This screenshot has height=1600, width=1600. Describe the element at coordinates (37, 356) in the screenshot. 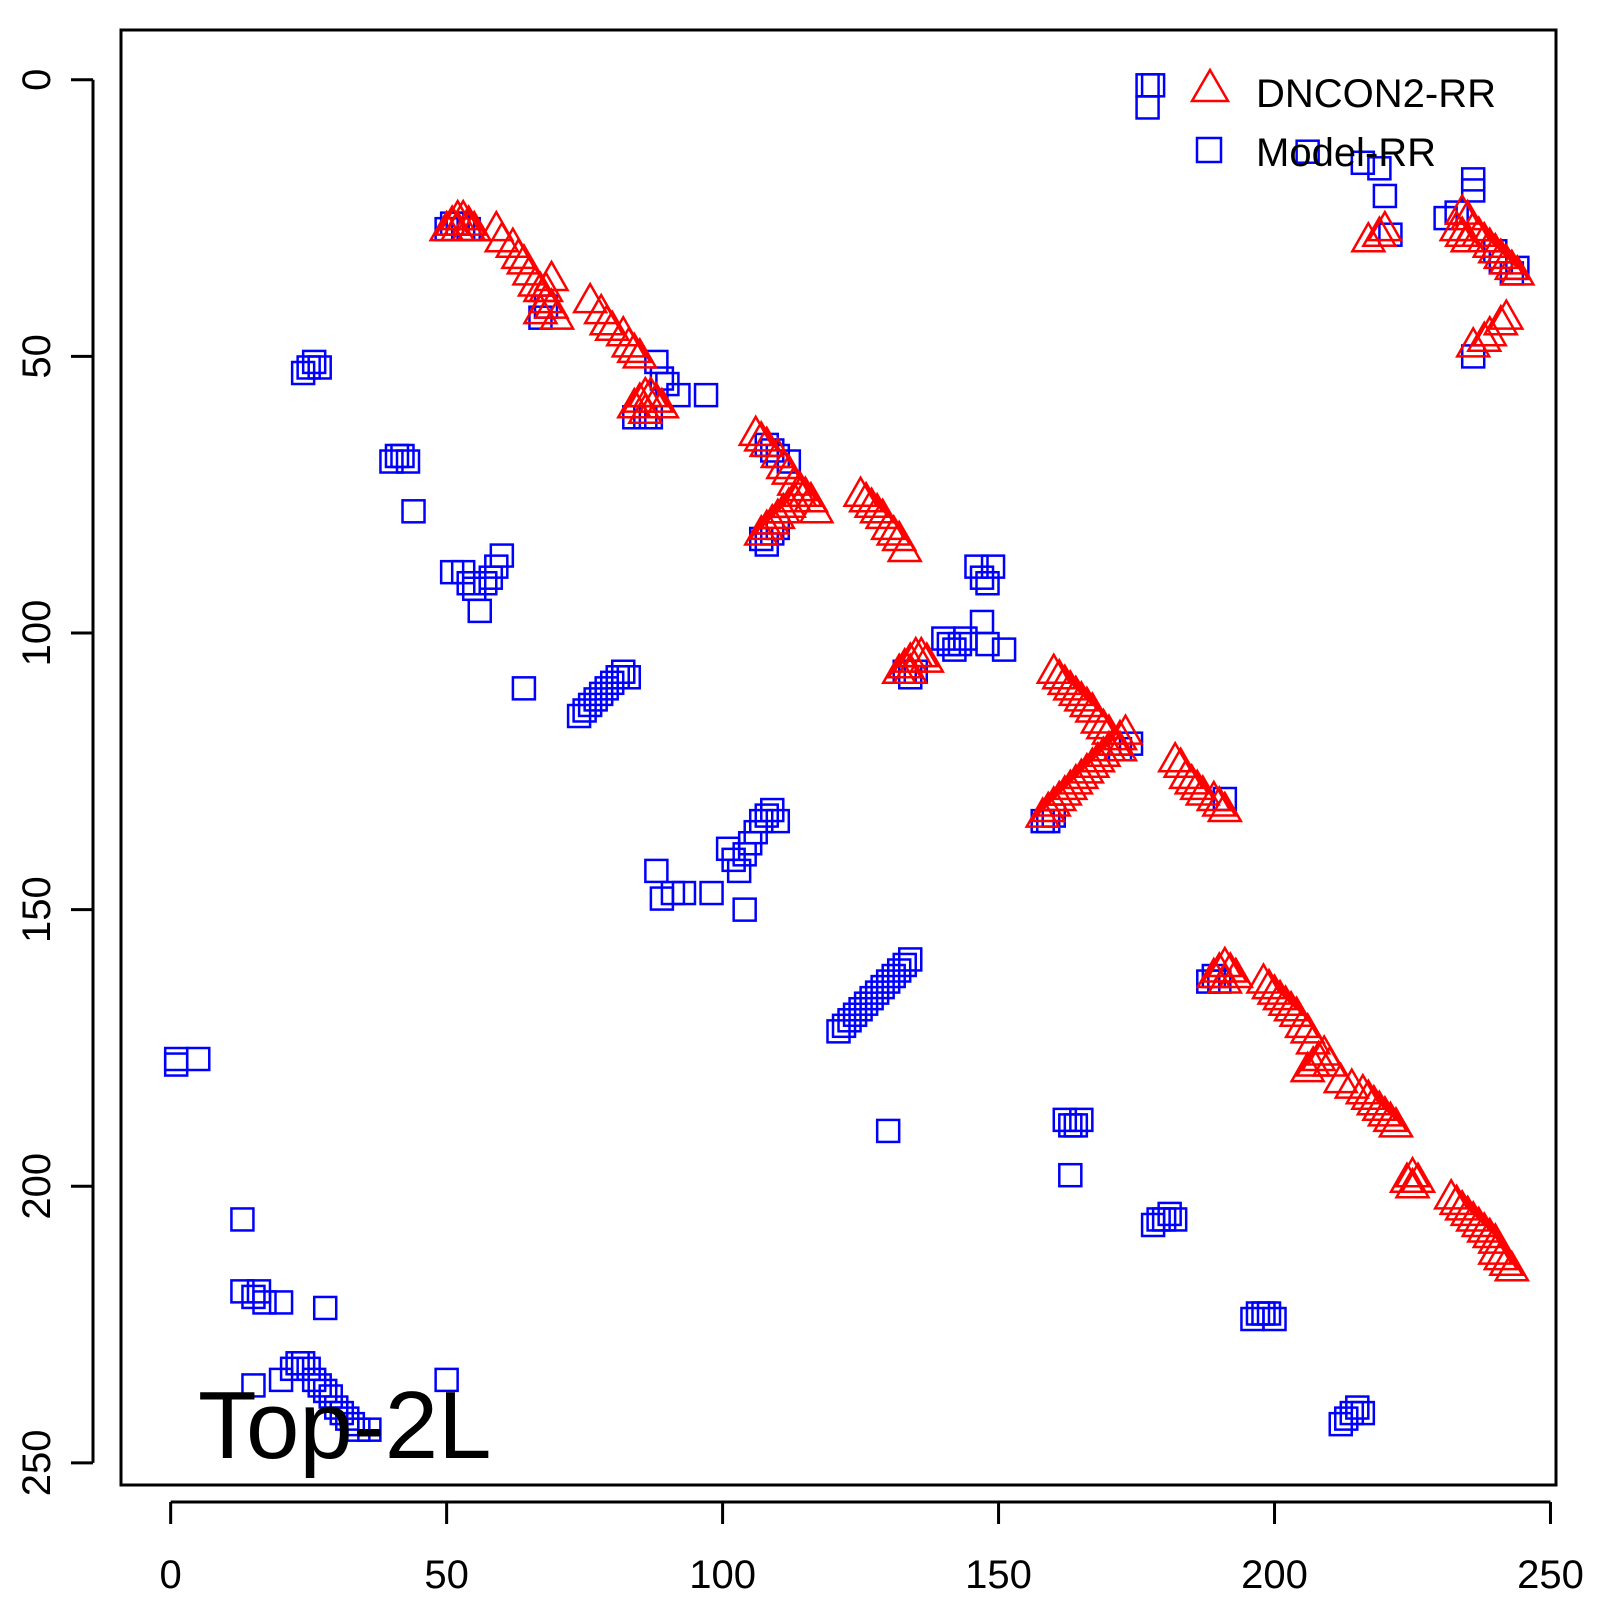

I see `y-tick-label: 50` at that location.